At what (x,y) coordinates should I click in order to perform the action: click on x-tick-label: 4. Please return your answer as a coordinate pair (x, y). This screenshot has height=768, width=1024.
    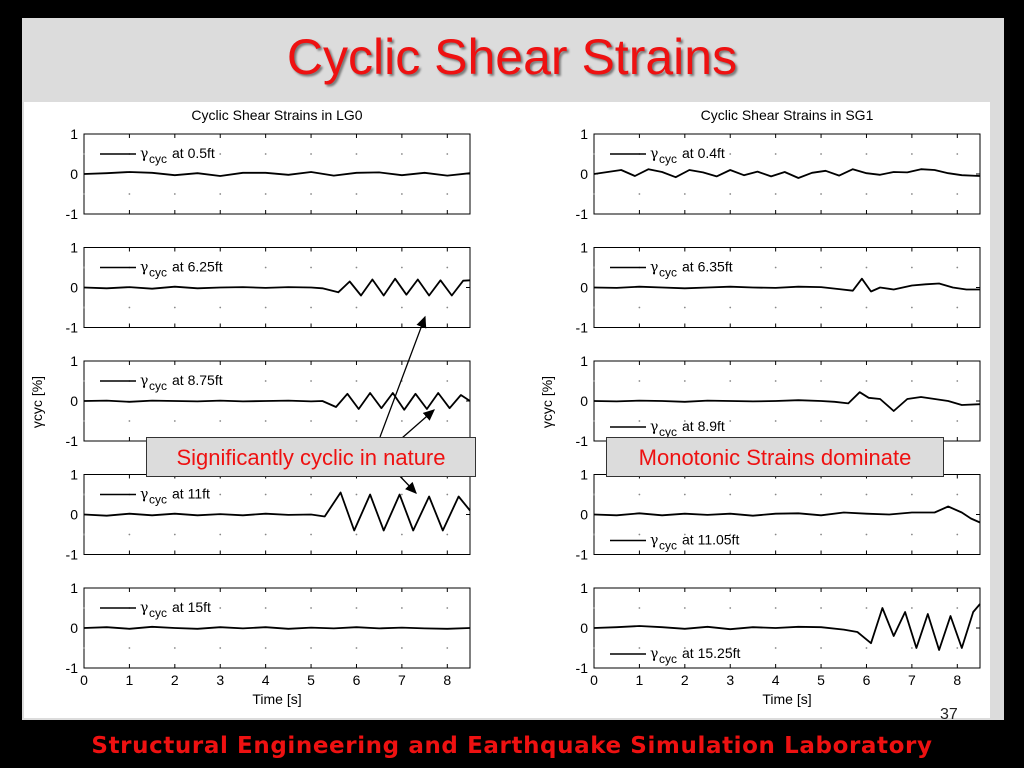
    Looking at the image, I should click on (776, 680).